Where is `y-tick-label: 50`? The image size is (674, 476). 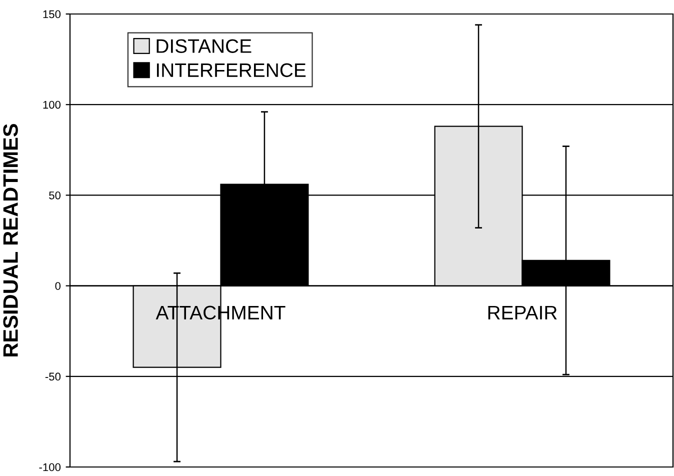 y-tick-label: 50 is located at coordinates (55, 195).